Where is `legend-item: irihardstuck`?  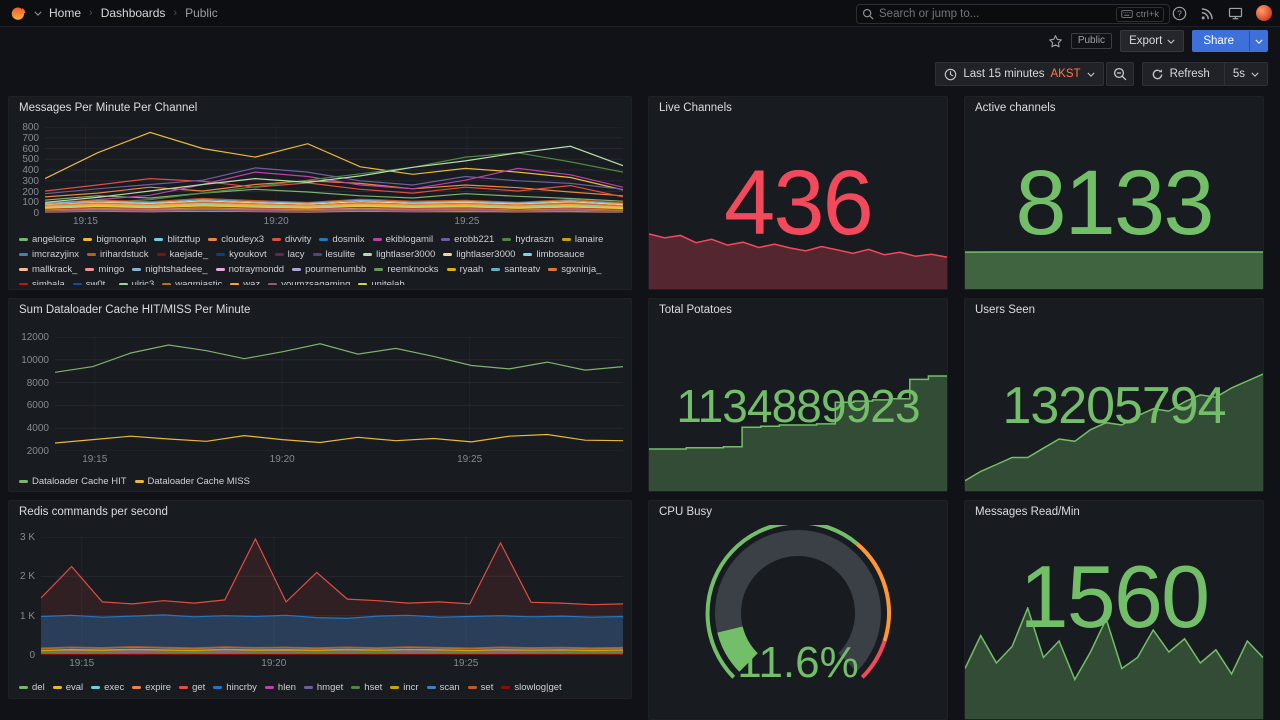
legend-item: irihardstuck is located at coordinates (117, 254).